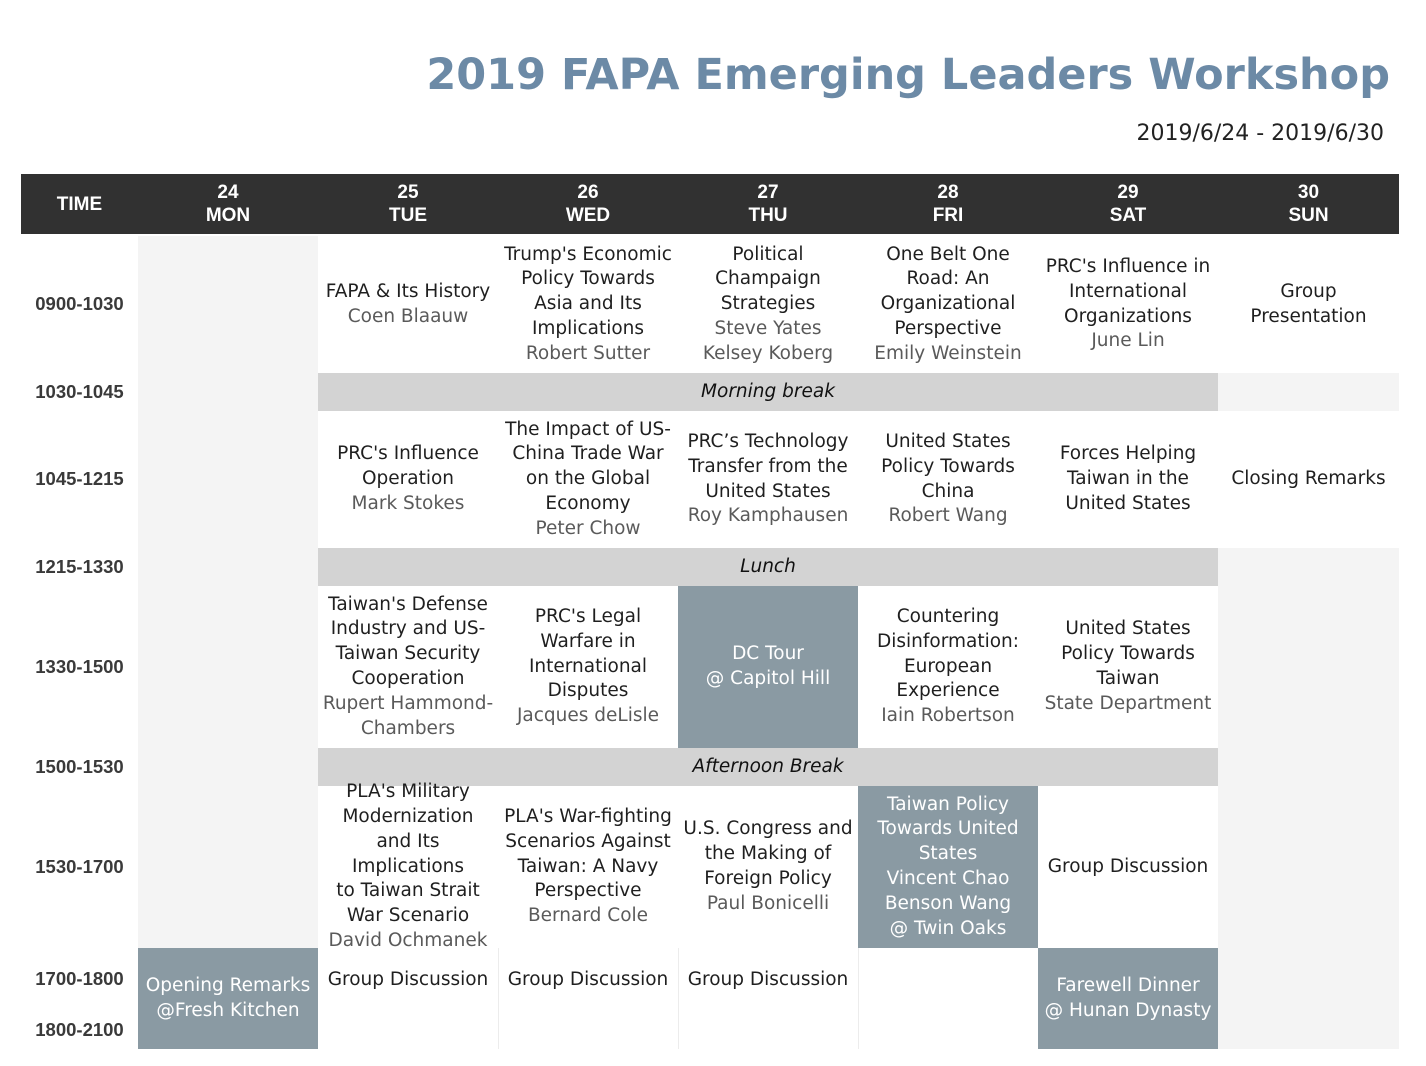 The height and width of the screenshot is (1066, 1426). I want to click on time-slot: 1030-1045, so click(79, 391).